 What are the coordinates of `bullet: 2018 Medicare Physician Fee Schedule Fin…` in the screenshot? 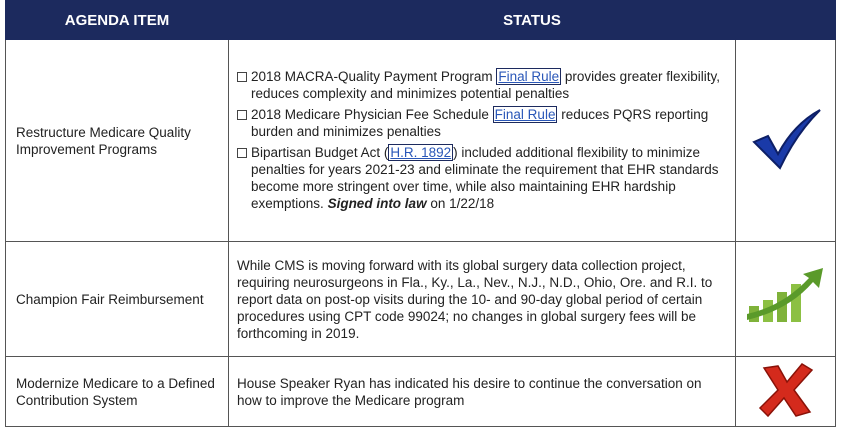 It's located at (482, 122).